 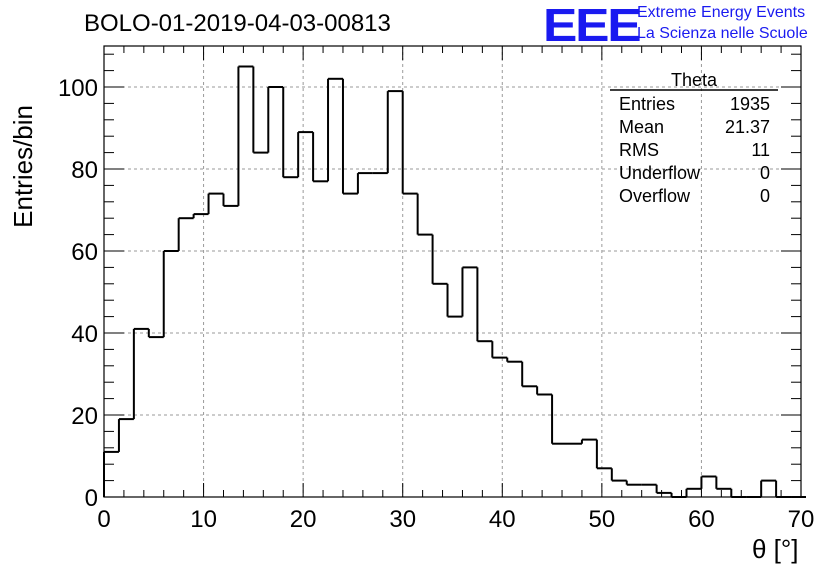 What do you see at coordinates (84, 416) in the screenshot?
I see `y-tick-label: 20` at bounding box center [84, 416].